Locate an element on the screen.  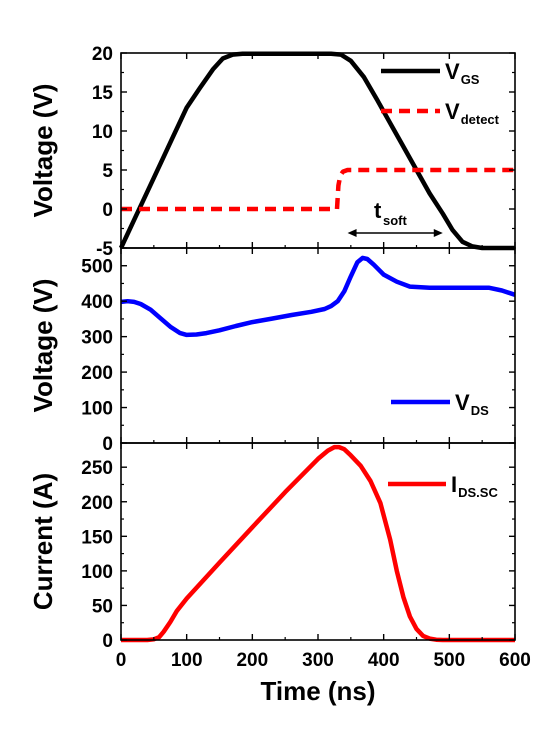
y-tick-label-middle: 200 is located at coordinates (97, 373).